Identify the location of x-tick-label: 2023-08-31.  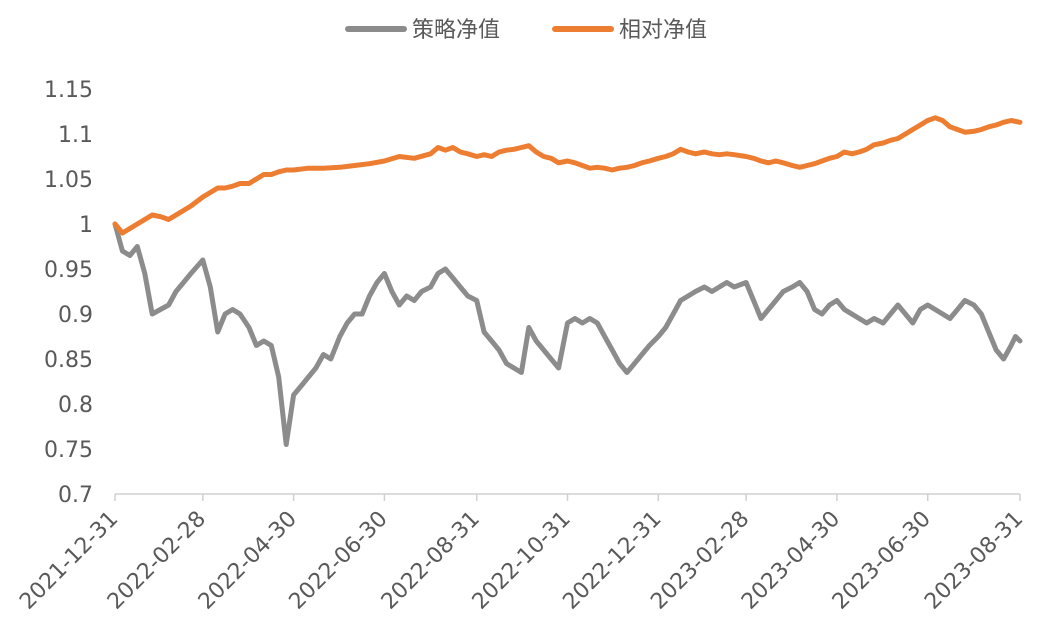
(974, 561).